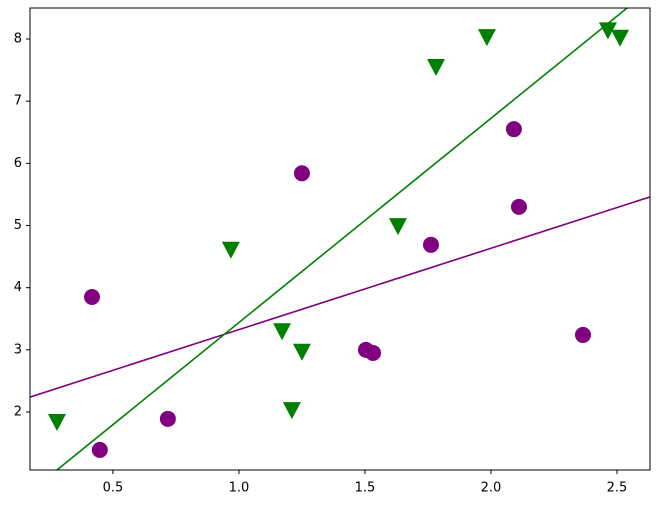 Image resolution: width=658 pixels, height=509 pixels. Describe the element at coordinates (365, 488) in the screenshot. I see `x-tick-label: 1.5` at that location.